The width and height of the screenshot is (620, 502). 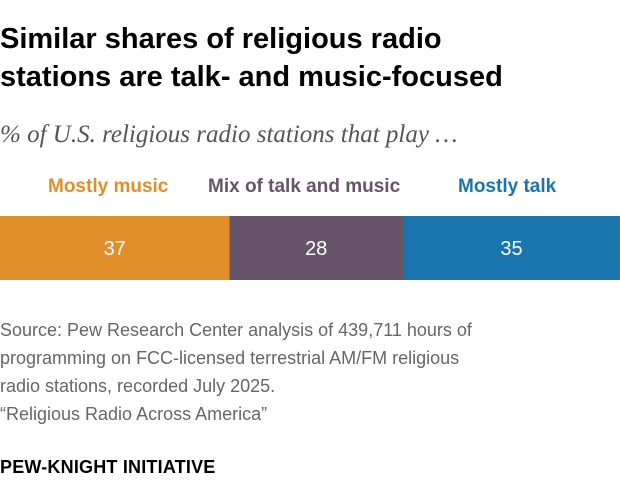 I want to click on report-title: “Religious Radio Across America”, so click(x=134, y=414).